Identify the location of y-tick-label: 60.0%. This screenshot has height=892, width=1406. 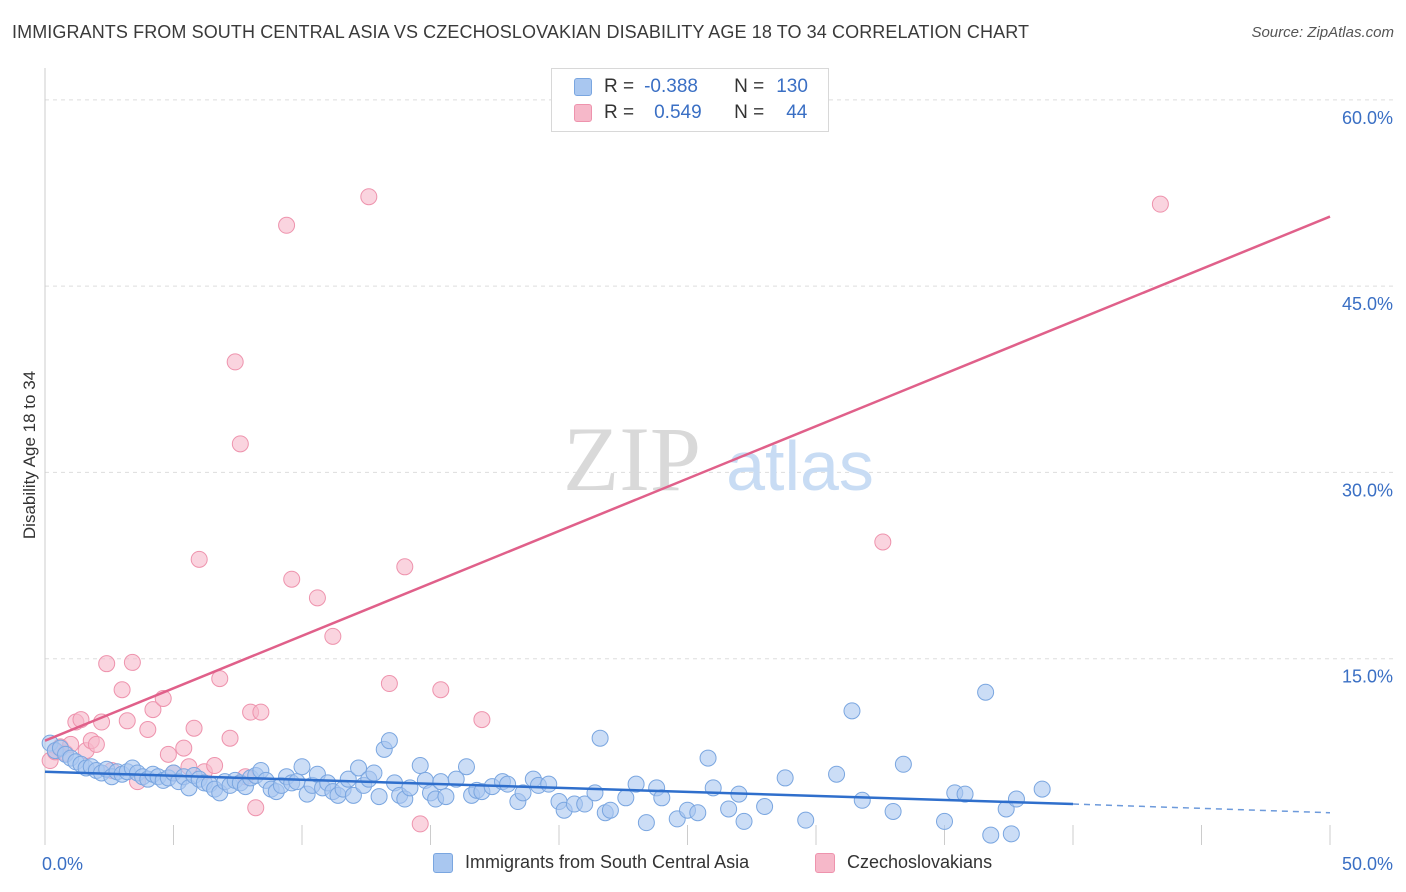
(1367, 118).